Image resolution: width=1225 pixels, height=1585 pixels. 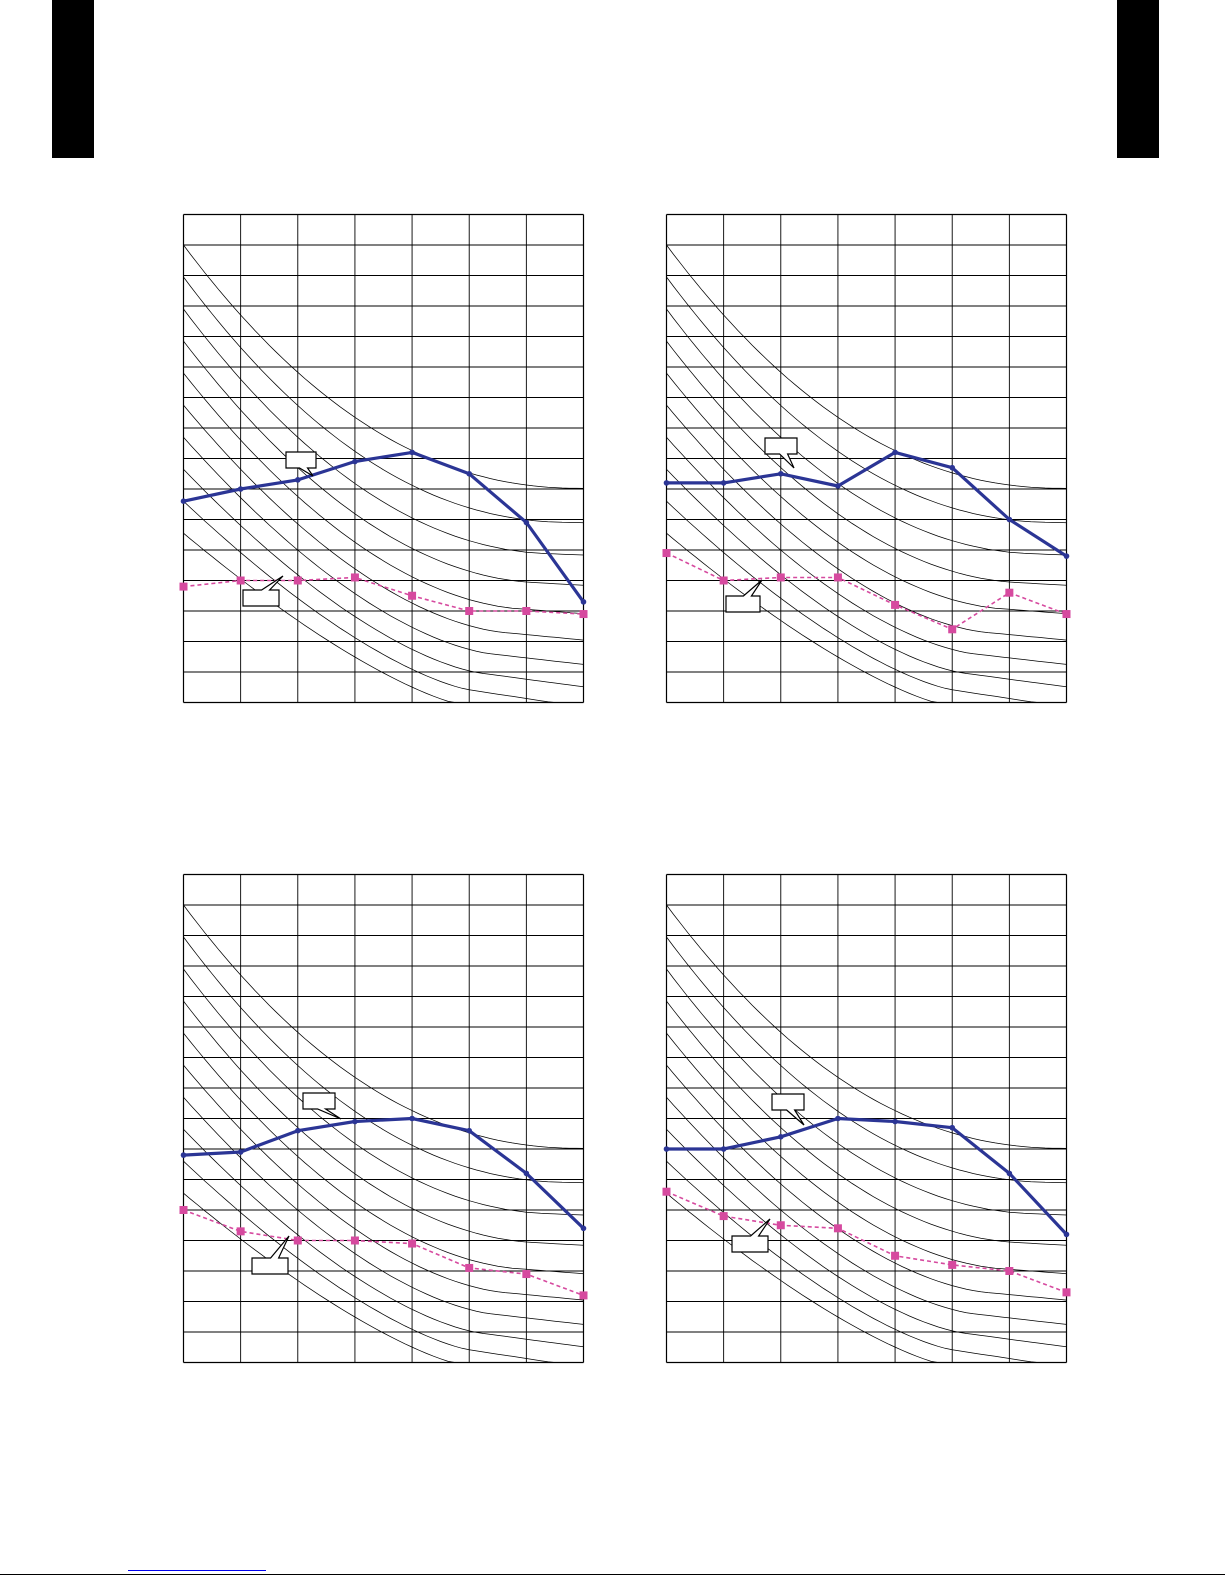 What do you see at coordinates (73, 79) in the screenshot?
I see `black-tab-left` at bounding box center [73, 79].